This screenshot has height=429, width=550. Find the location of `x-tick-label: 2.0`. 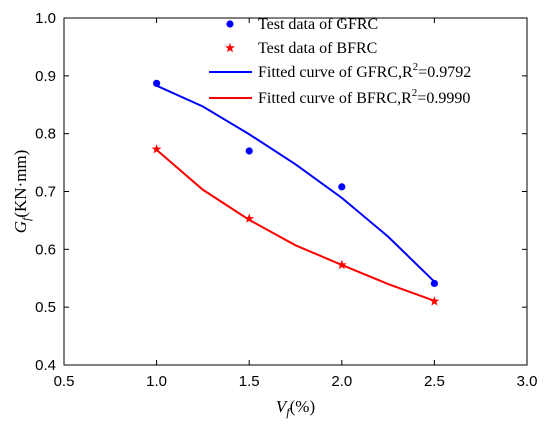

x-tick-label: 2.0 is located at coordinates (341, 381).